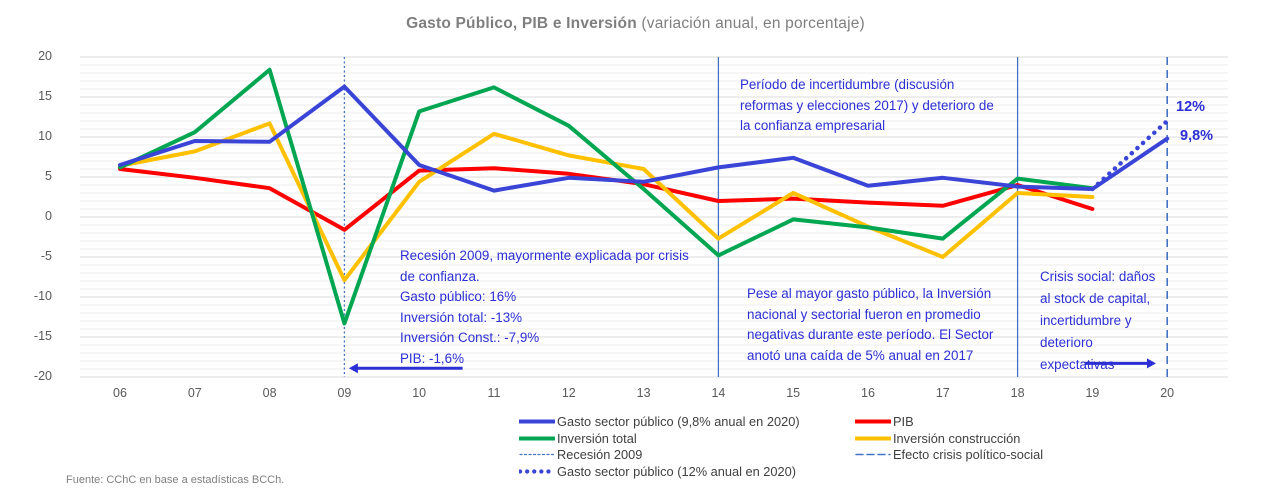 The height and width of the screenshot is (504, 1271). I want to click on x-tick-label: 07, so click(194, 393).